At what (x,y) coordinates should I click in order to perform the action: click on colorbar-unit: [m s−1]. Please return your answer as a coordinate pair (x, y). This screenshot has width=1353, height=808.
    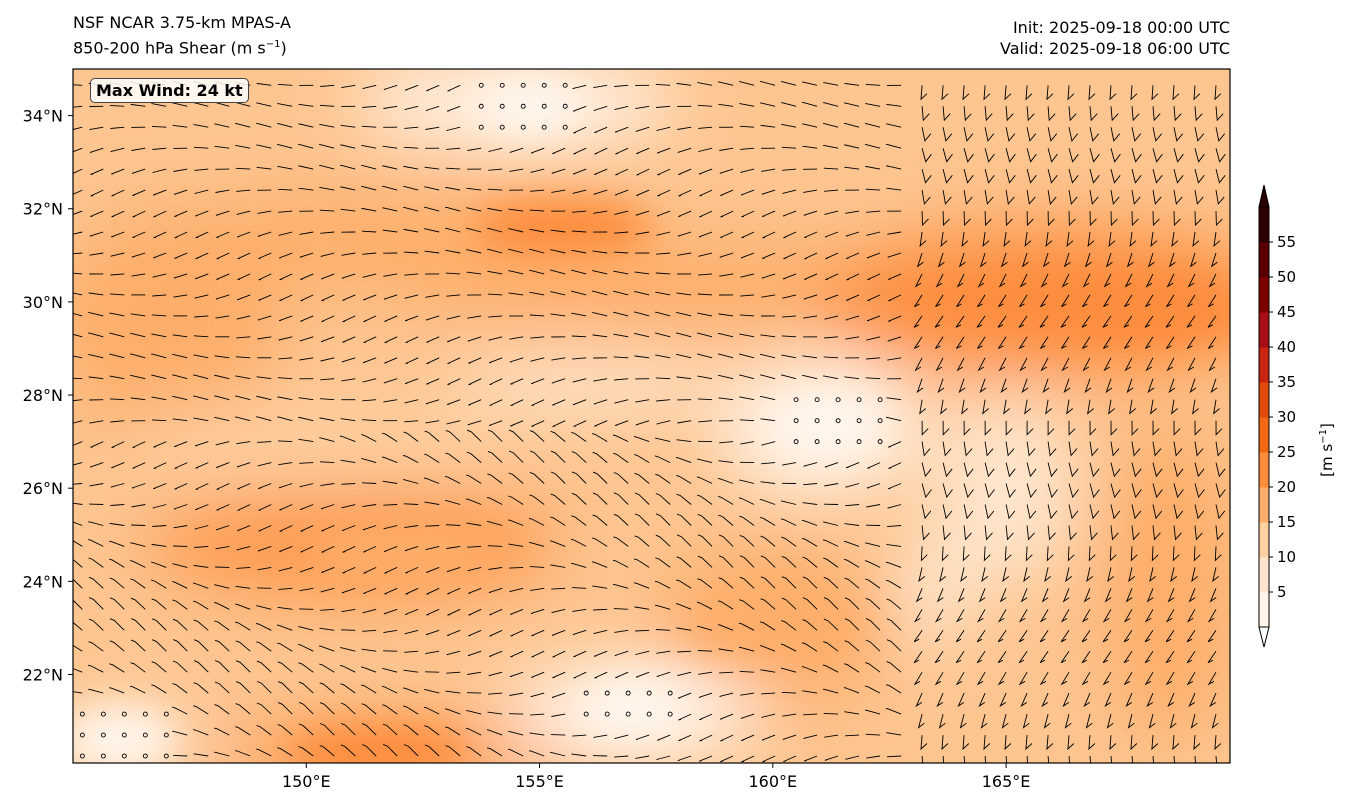
    Looking at the image, I should click on (1327, 450).